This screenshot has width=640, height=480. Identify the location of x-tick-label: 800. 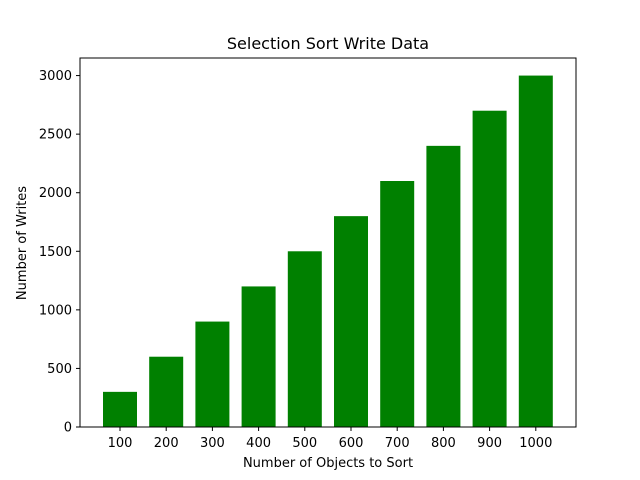
(443, 443).